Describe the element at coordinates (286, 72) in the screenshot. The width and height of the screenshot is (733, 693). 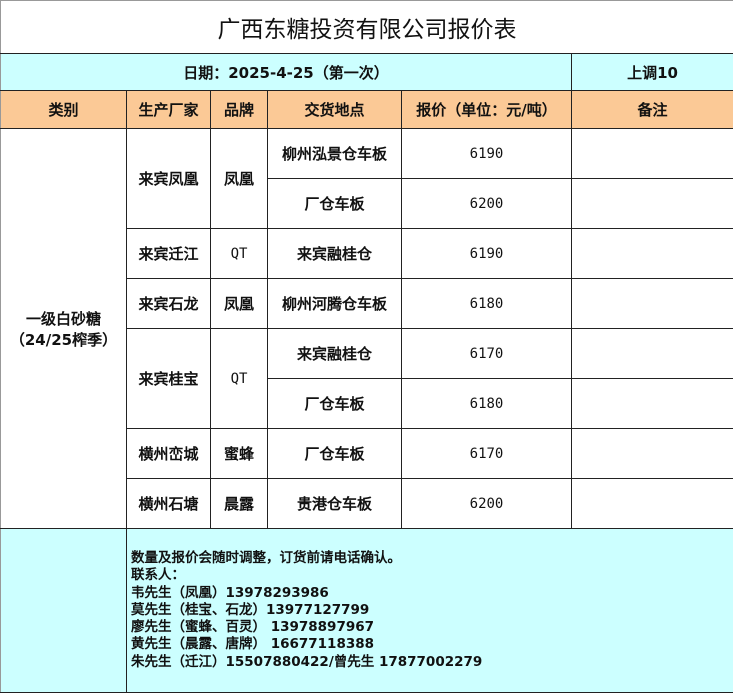
I see `date-label: 日期：2025-4-25（第一次）` at that location.